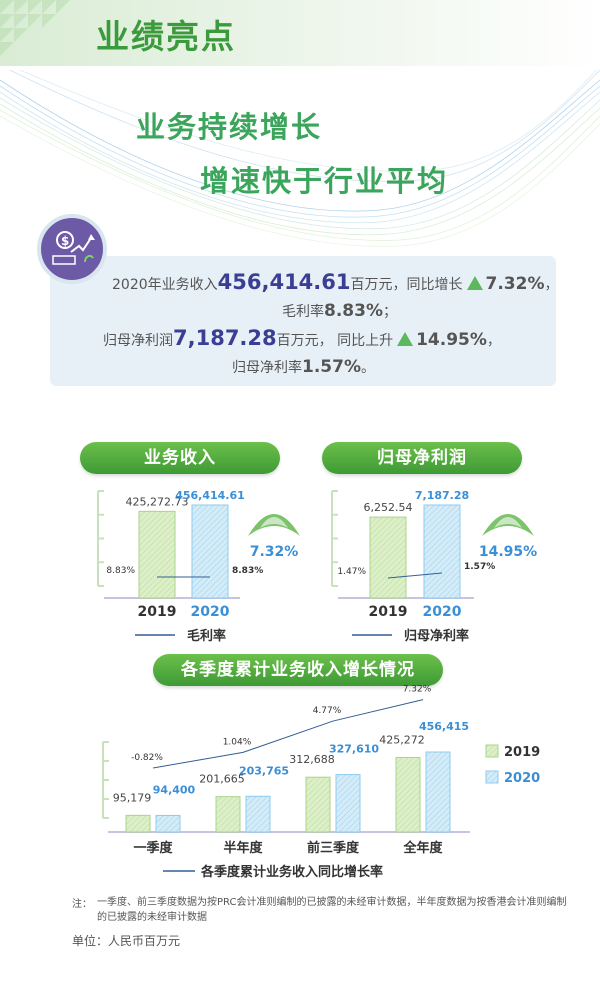 The image size is (600, 991). What do you see at coordinates (222, 779) in the screenshot?
I see `bar-value-label: 201,665` at bounding box center [222, 779].